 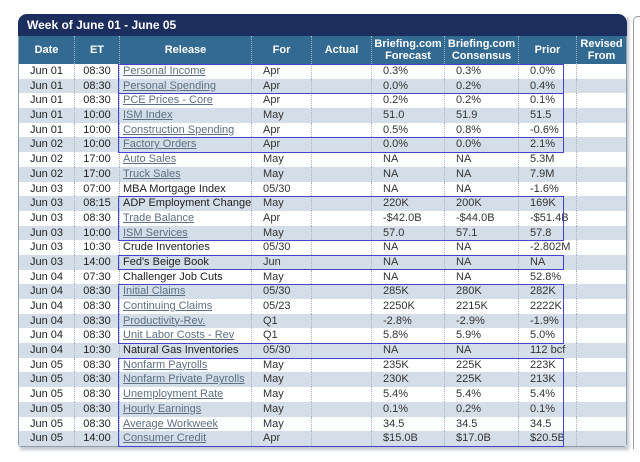 I want to click on cell-prior: 282K, so click(x=547, y=291).